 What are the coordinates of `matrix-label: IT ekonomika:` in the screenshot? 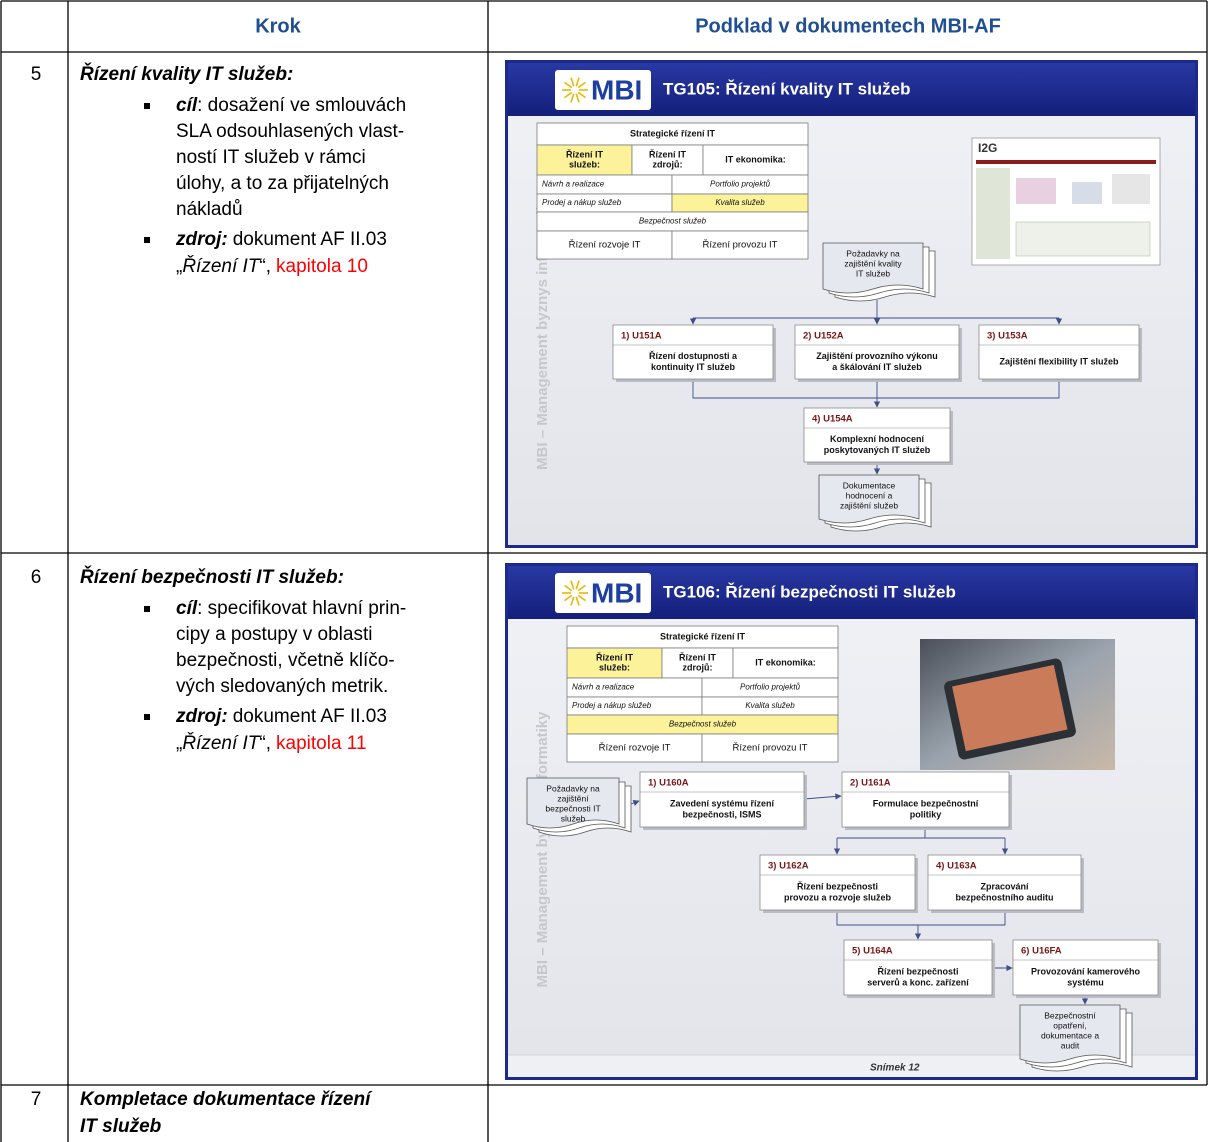 It's located at (785, 662).